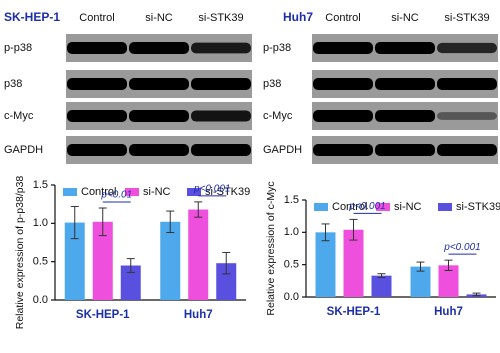 The width and height of the screenshot is (500, 353). I want to click on blot-title: SK-HEP-1, so click(32, 17).